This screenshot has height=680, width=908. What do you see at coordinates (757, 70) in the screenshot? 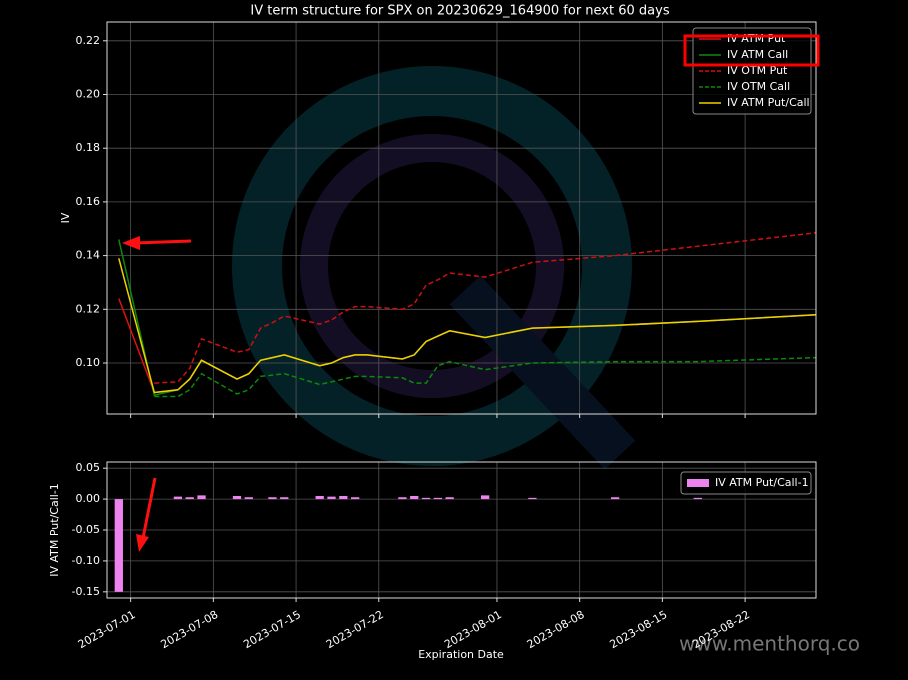
I see `legend-label: IV OTM Put` at bounding box center [757, 70].